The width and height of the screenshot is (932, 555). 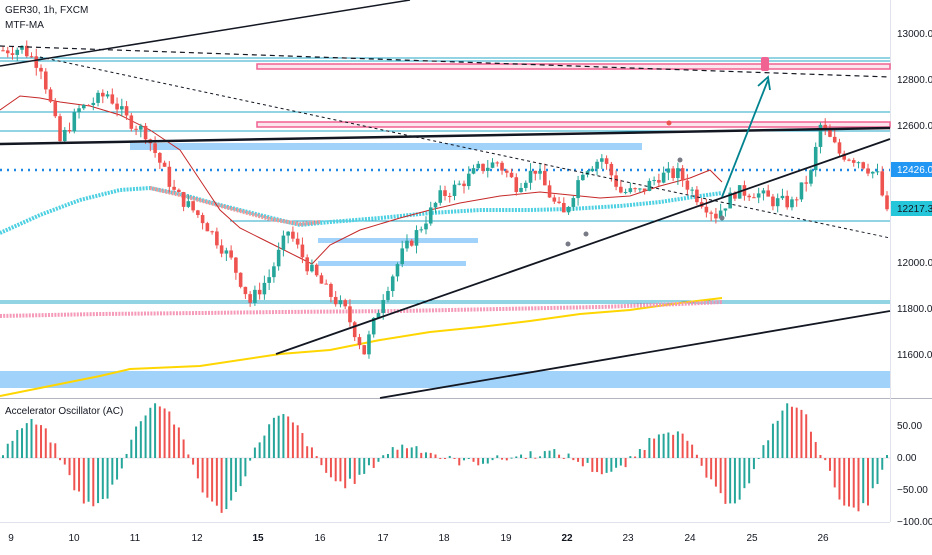 I want to click on time-tick-label: 11, so click(x=135, y=538).